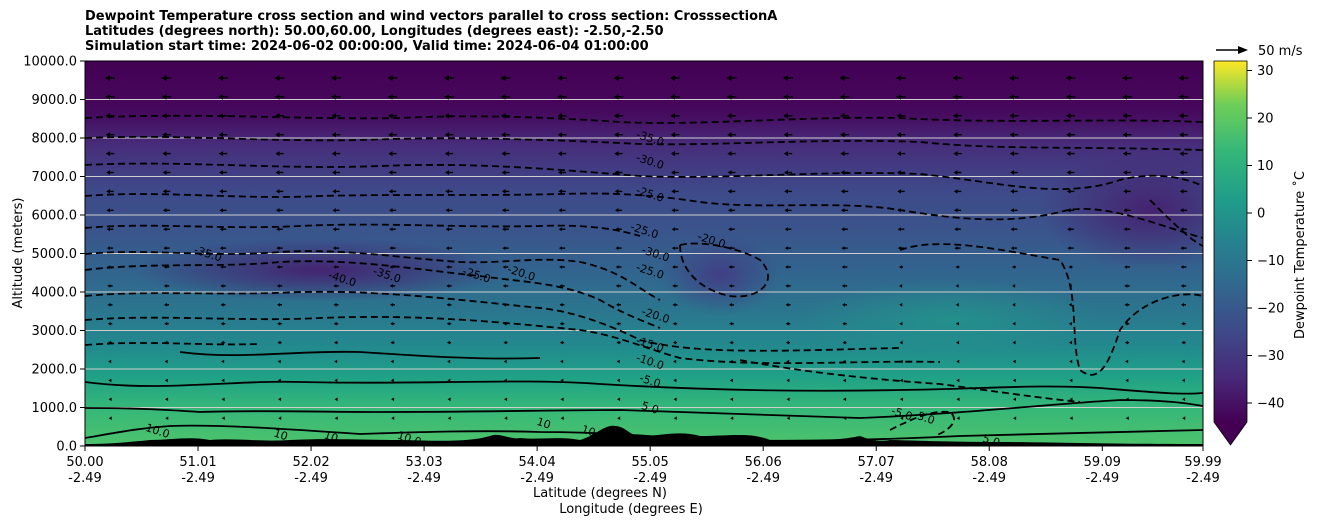  What do you see at coordinates (55, 370) in the screenshot?
I see `y-tick-label: 2000.0` at bounding box center [55, 370].